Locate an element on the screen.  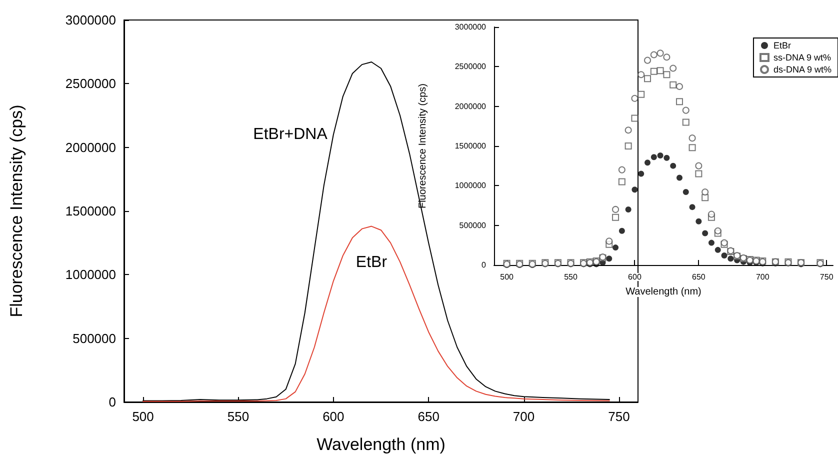
series-label: EtBr+DNA is located at coordinates (290, 135).